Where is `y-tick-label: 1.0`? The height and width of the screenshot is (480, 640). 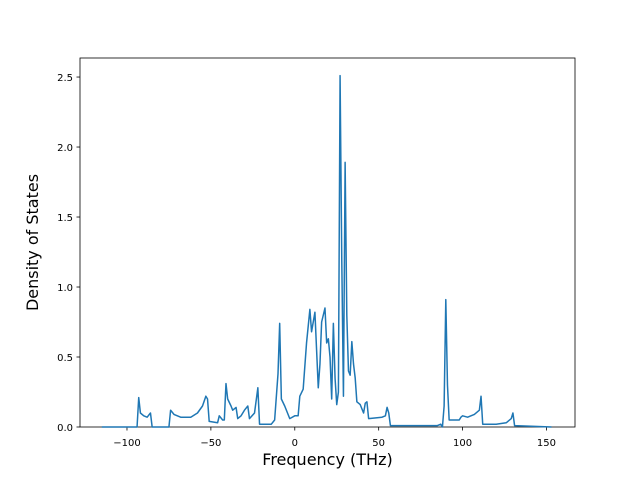 y-tick-label: 1.0 is located at coordinates (65, 288).